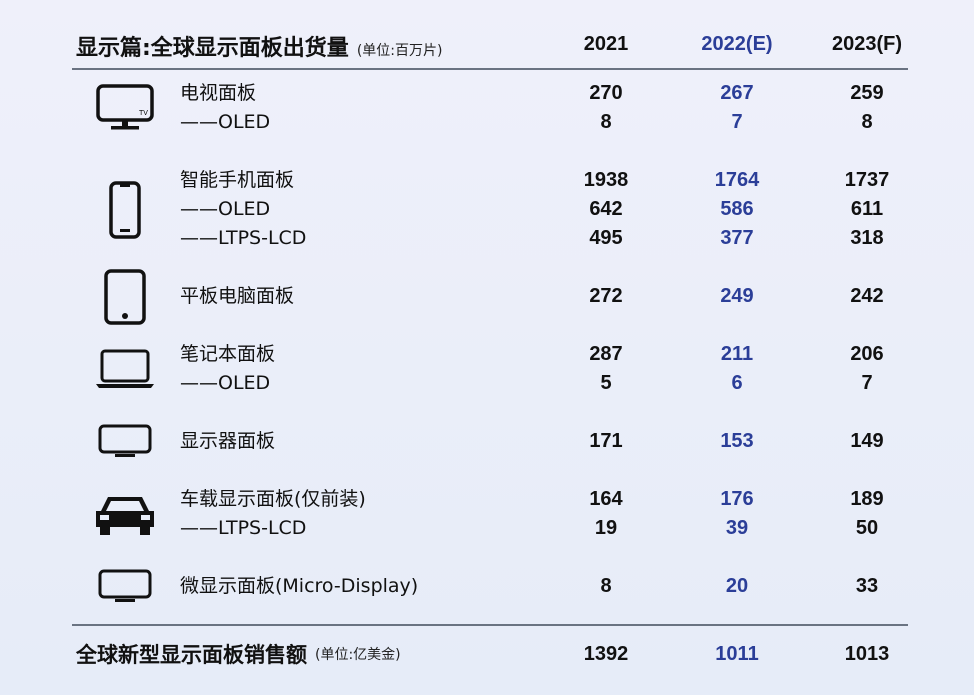 Image resolution: width=974 pixels, height=695 pixels. What do you see at coordinates (867, 238) in the screenshot?
I see `row-value: 318` at bounding box center [867, 238].